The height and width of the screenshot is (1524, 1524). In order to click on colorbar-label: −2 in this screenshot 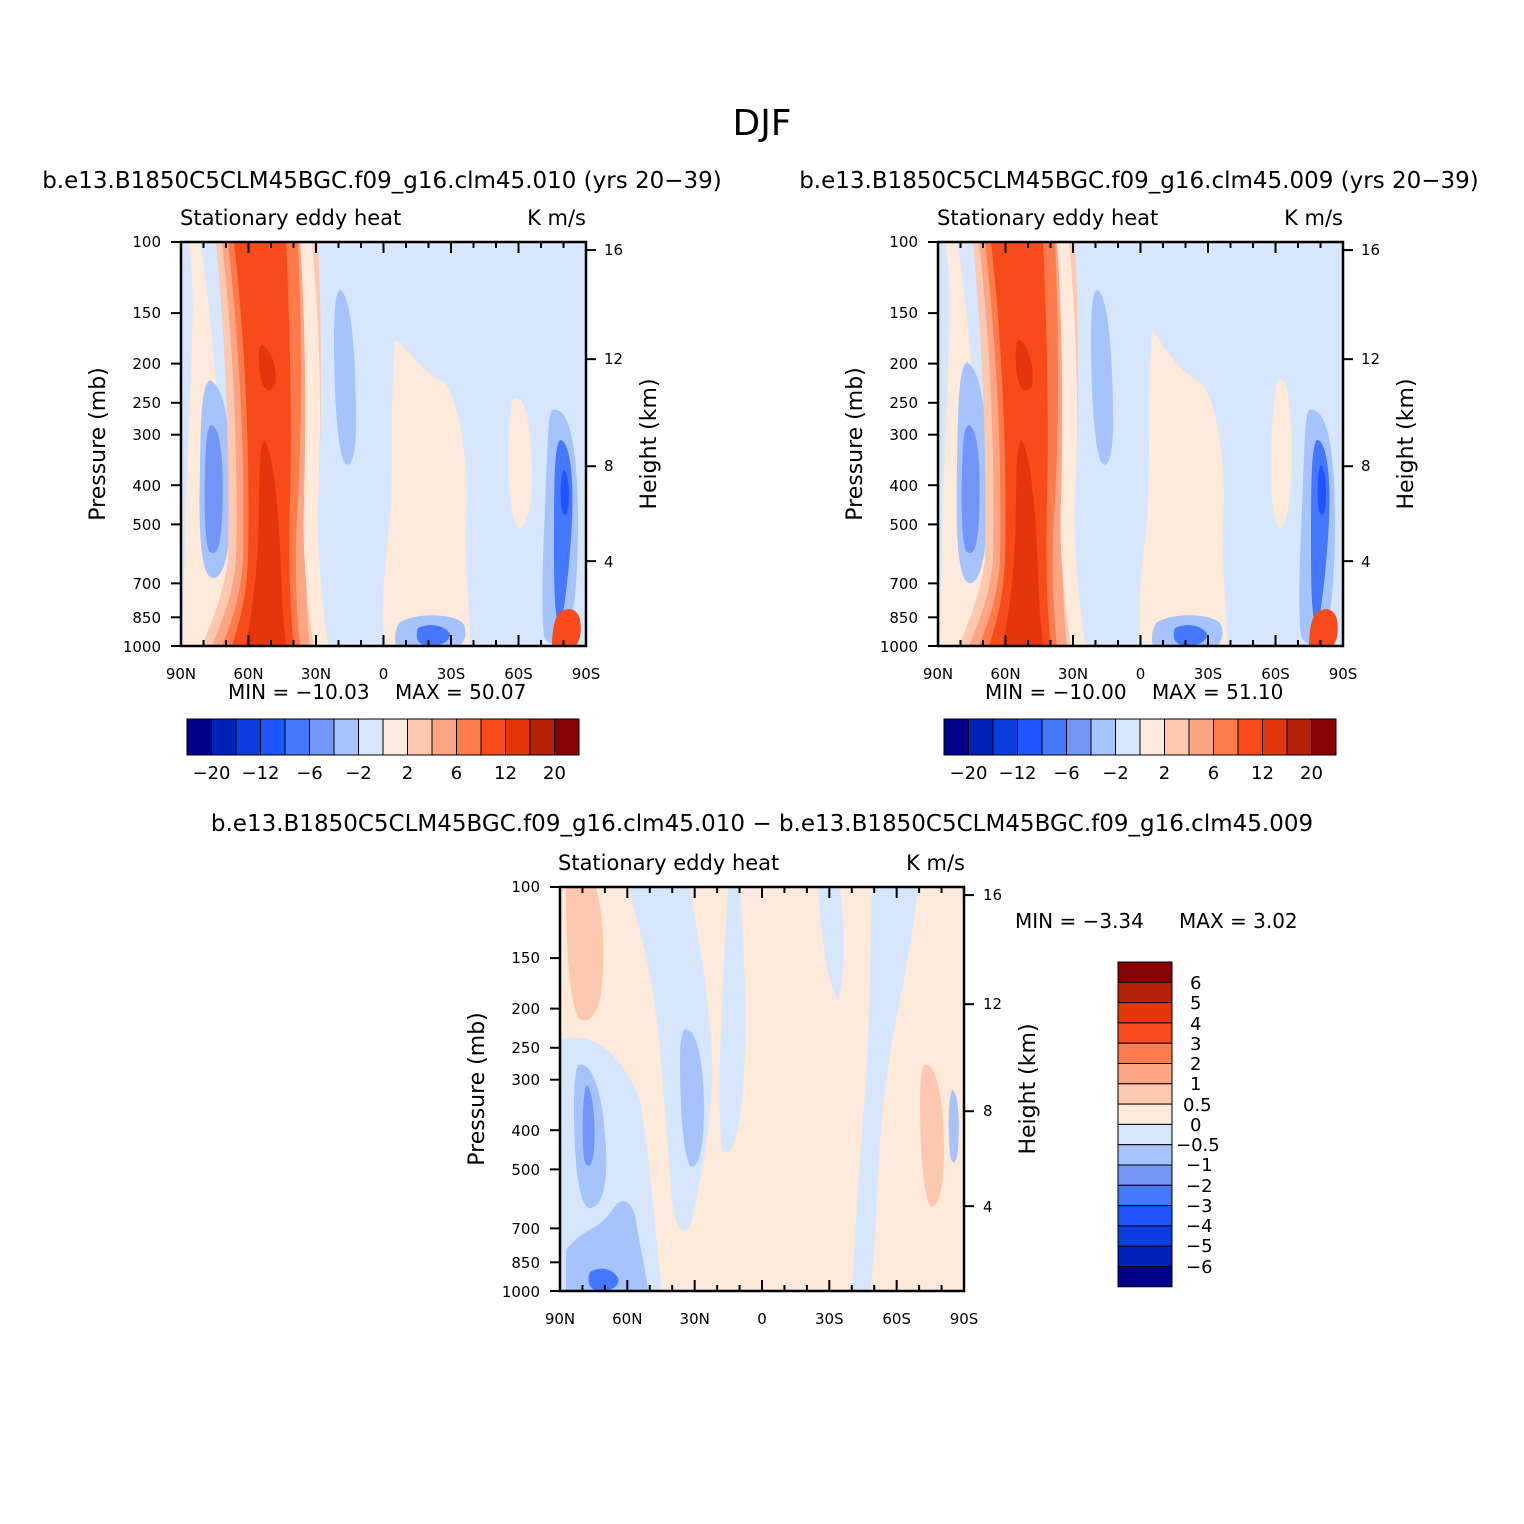, I will do `click(1115, 773)`.